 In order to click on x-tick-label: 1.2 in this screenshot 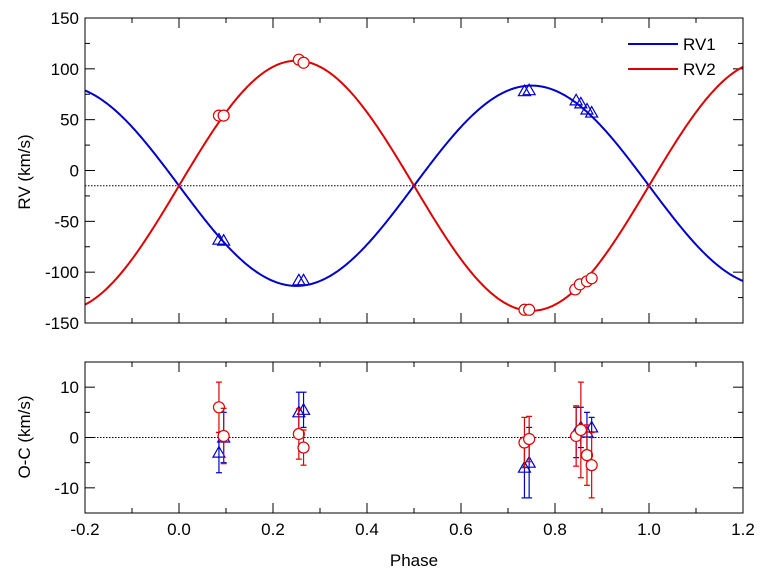, I will do `click(743, 529)`.